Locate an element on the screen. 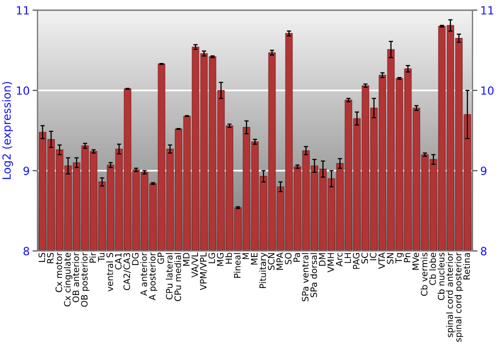  y-tick-label: 11 is located at coordinates (22, 10).